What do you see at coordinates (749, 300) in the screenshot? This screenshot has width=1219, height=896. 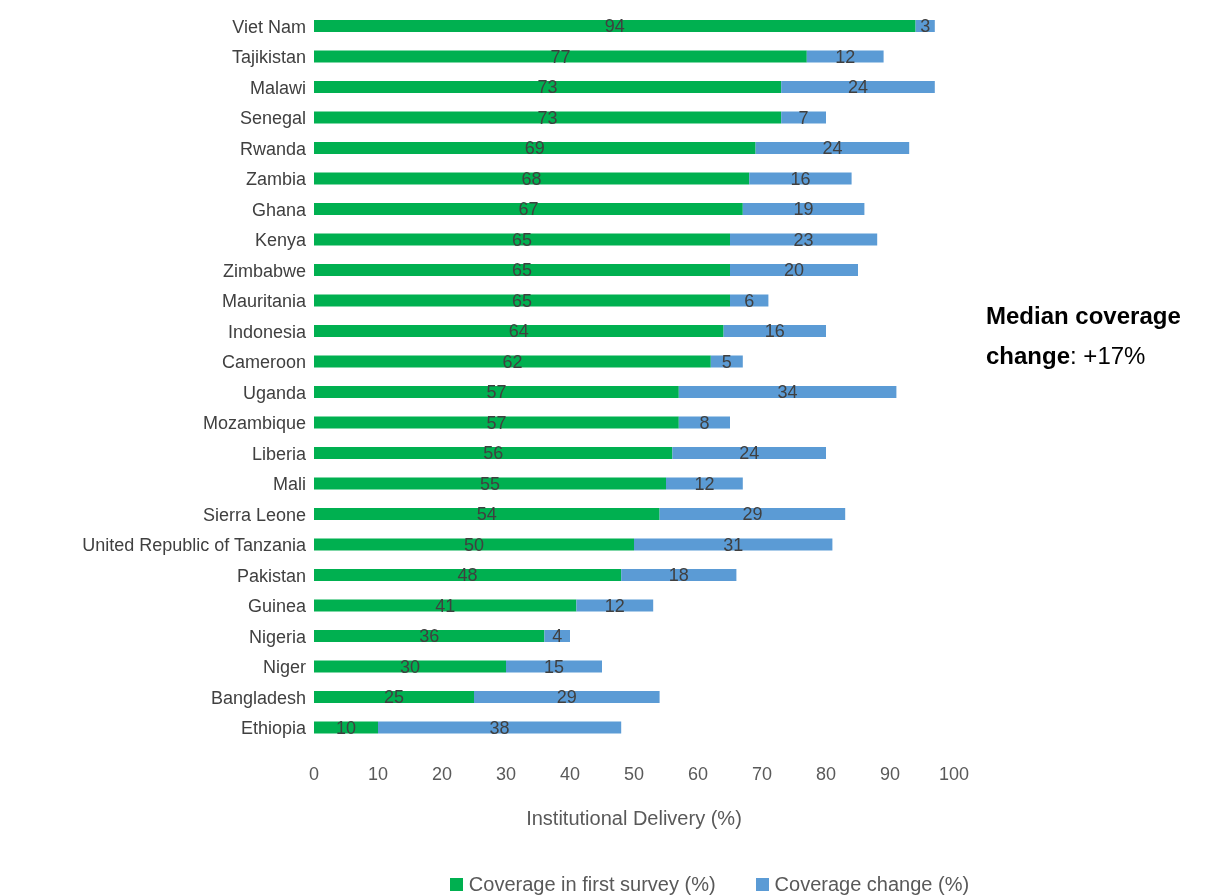 I see `data-label: 6` at bounding box center [749, 300].